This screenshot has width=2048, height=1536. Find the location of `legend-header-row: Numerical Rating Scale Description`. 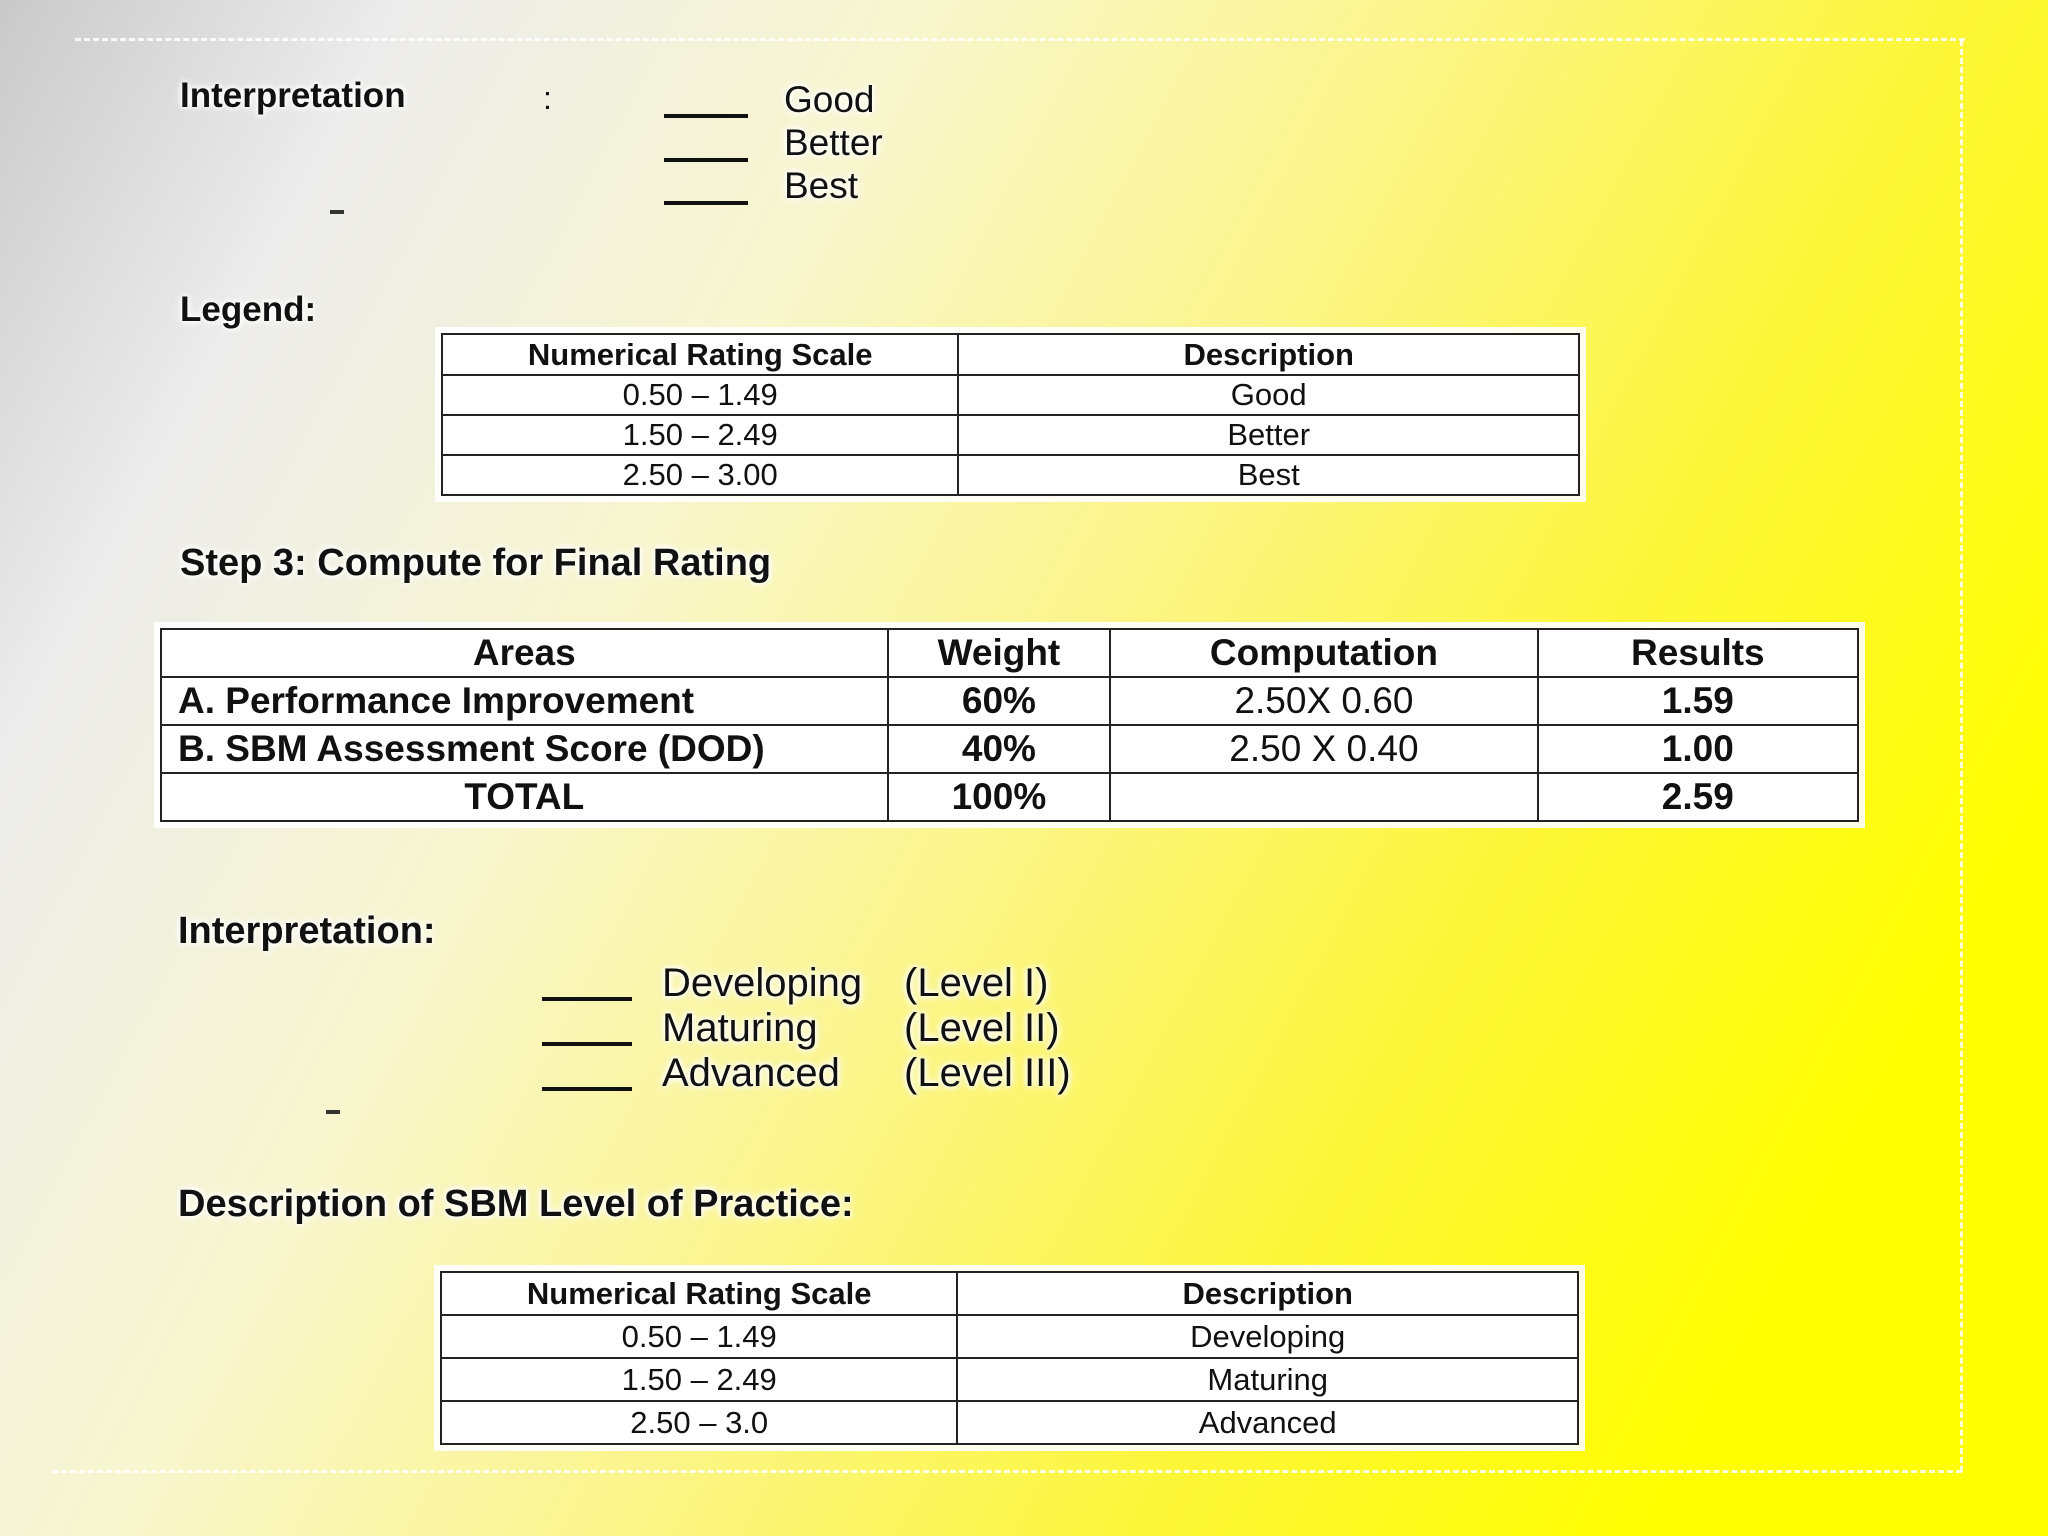

legend-header-row: Numerical Rating Scale Description is located at coordinates (1010, 354).